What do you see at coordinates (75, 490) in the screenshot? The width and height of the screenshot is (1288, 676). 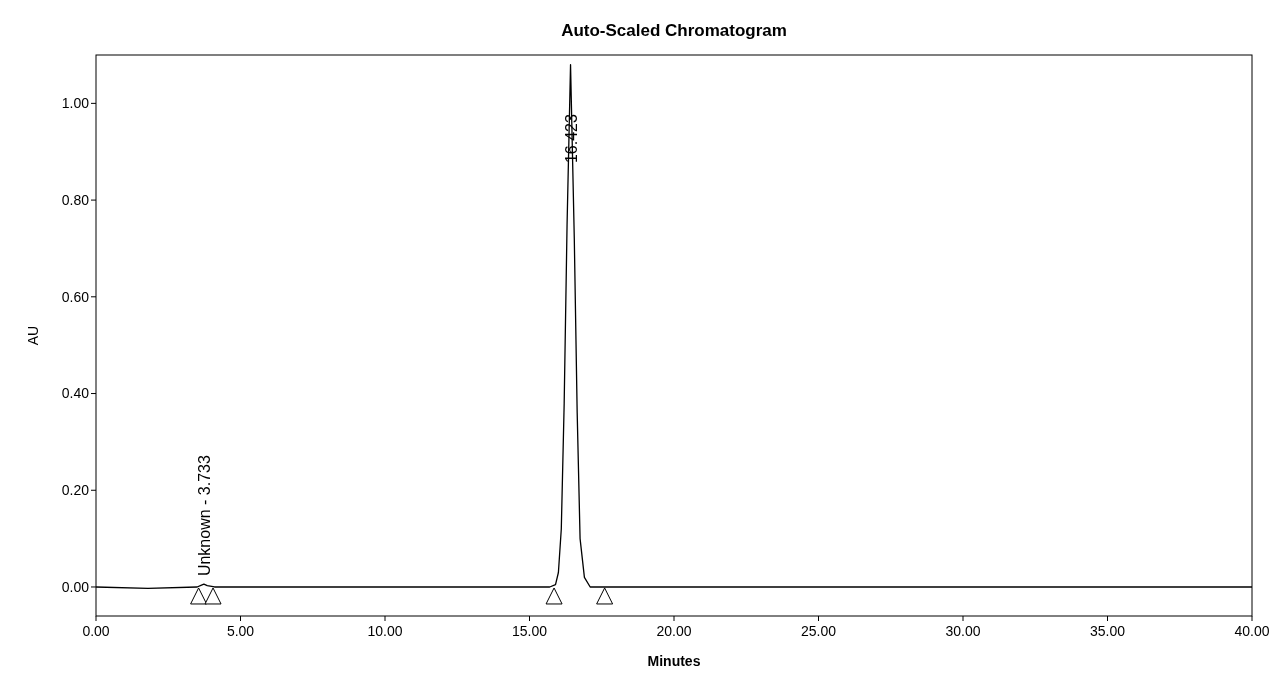 I see `y-tick-label: 0.20` at bounding box center [75, 490].